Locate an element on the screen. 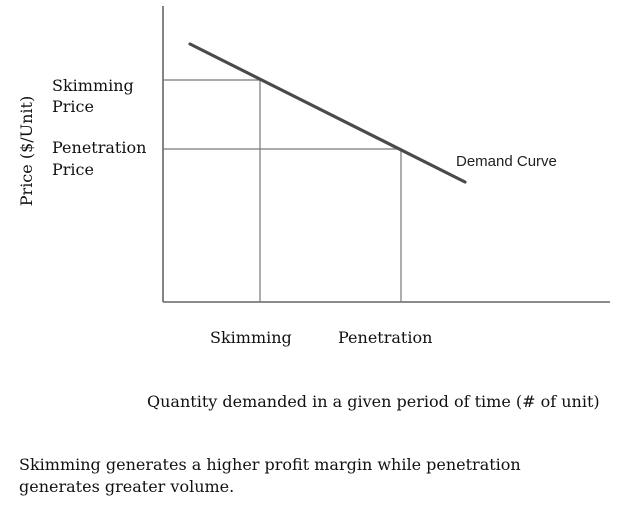  x-tick-skimming: Skimming is located at coordinates (251, 337).